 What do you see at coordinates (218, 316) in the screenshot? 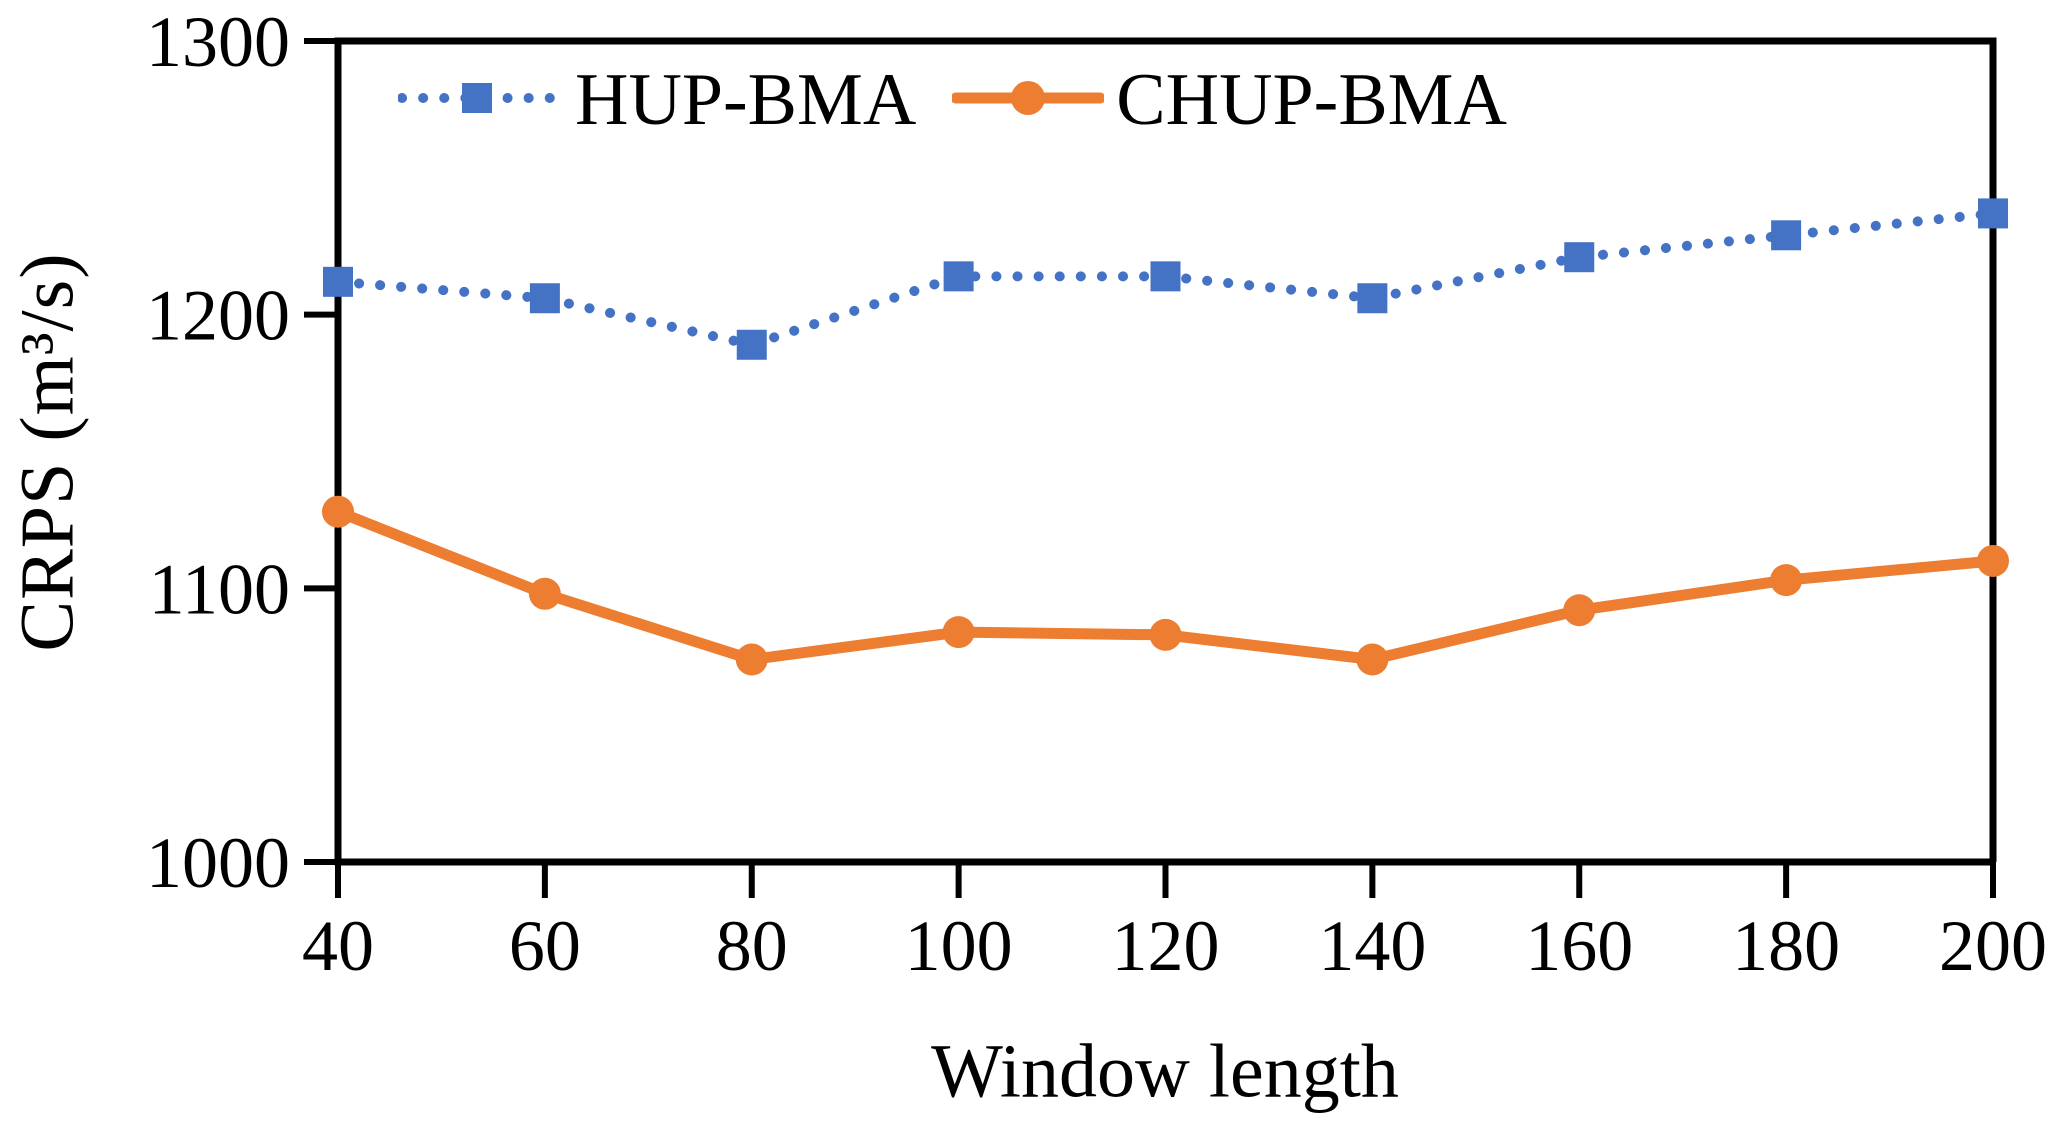
I see `y-tick-label: 1200` at bounding box center [218, 316].